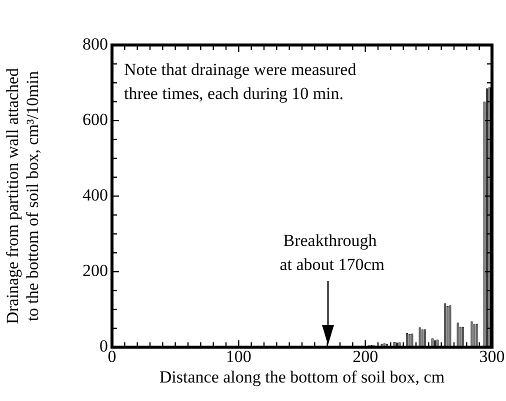 The width and height of the screenshot is (506, 401). What do you see at coordinates (95, 195) in the screenshot?
I see `y-tick-label: 400` at bounding box center [95, 195].